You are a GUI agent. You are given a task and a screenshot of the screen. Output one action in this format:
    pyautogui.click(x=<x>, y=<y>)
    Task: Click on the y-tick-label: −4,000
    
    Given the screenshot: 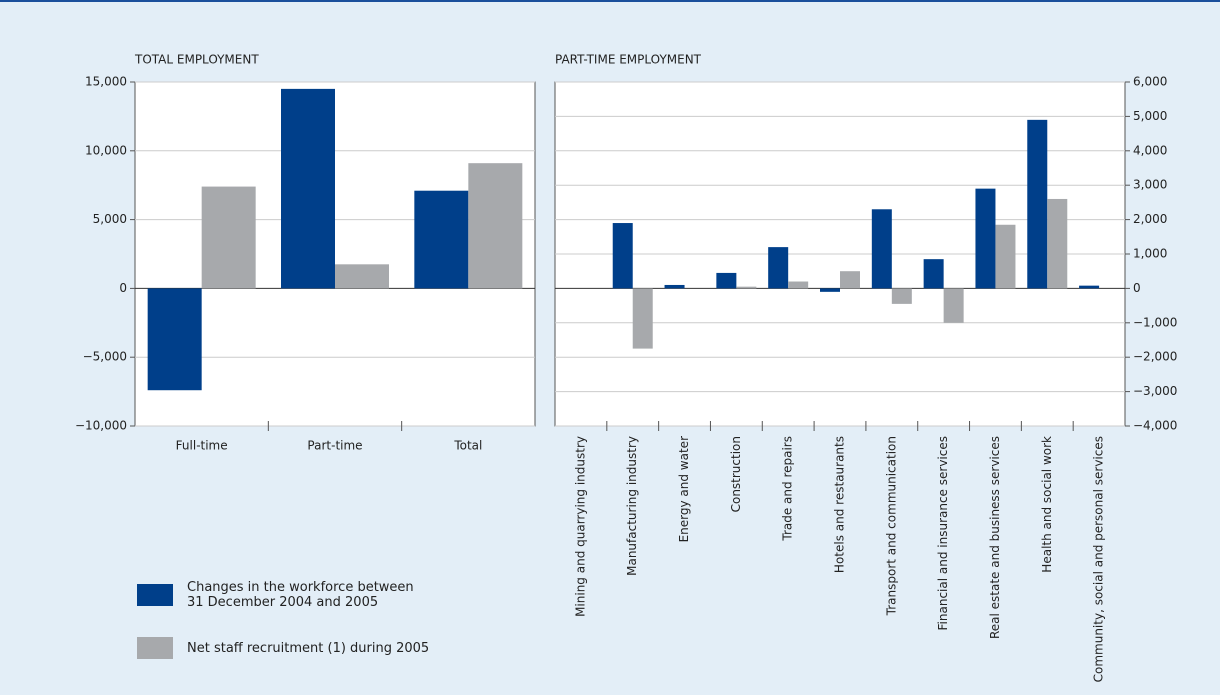 What is the action you would take?
    pyautogui.click(x=1155, y=426)
    